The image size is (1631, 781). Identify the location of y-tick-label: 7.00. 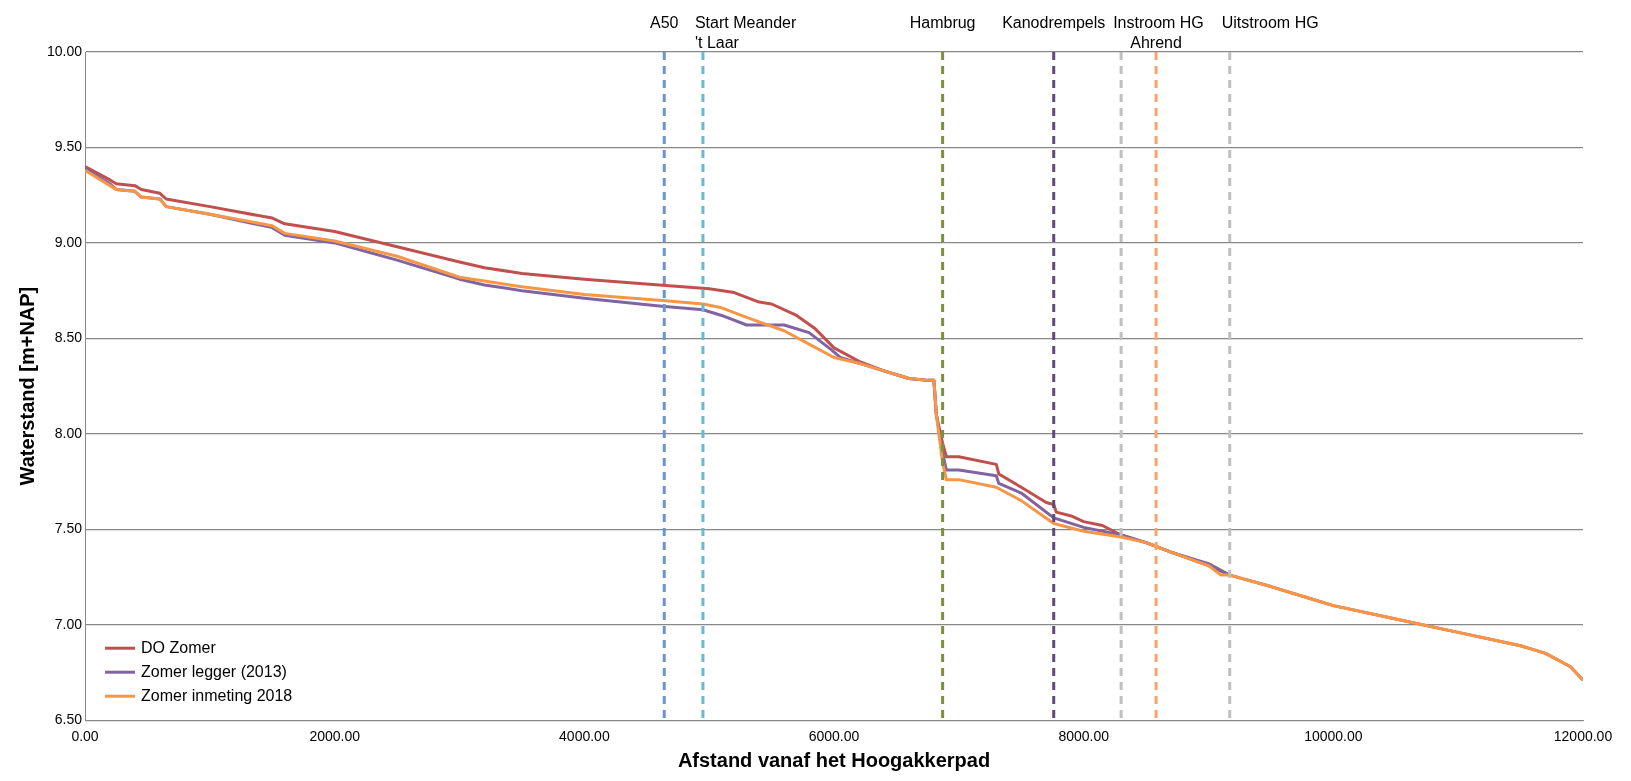
(68, 623).